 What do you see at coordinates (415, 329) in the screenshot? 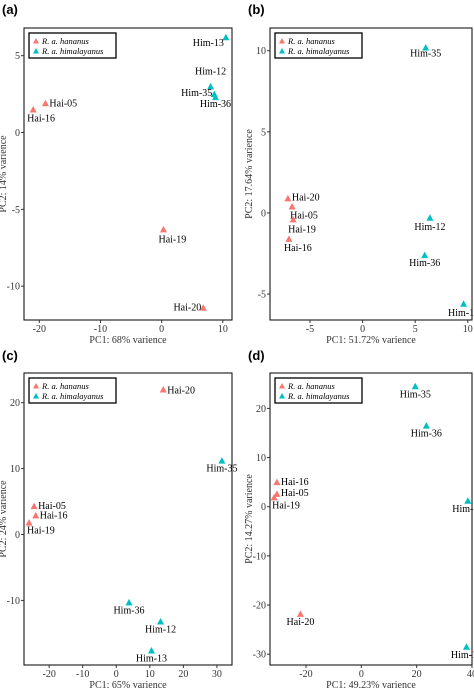
I see `x-tick-label: 5` at bounding box center [415, 329].